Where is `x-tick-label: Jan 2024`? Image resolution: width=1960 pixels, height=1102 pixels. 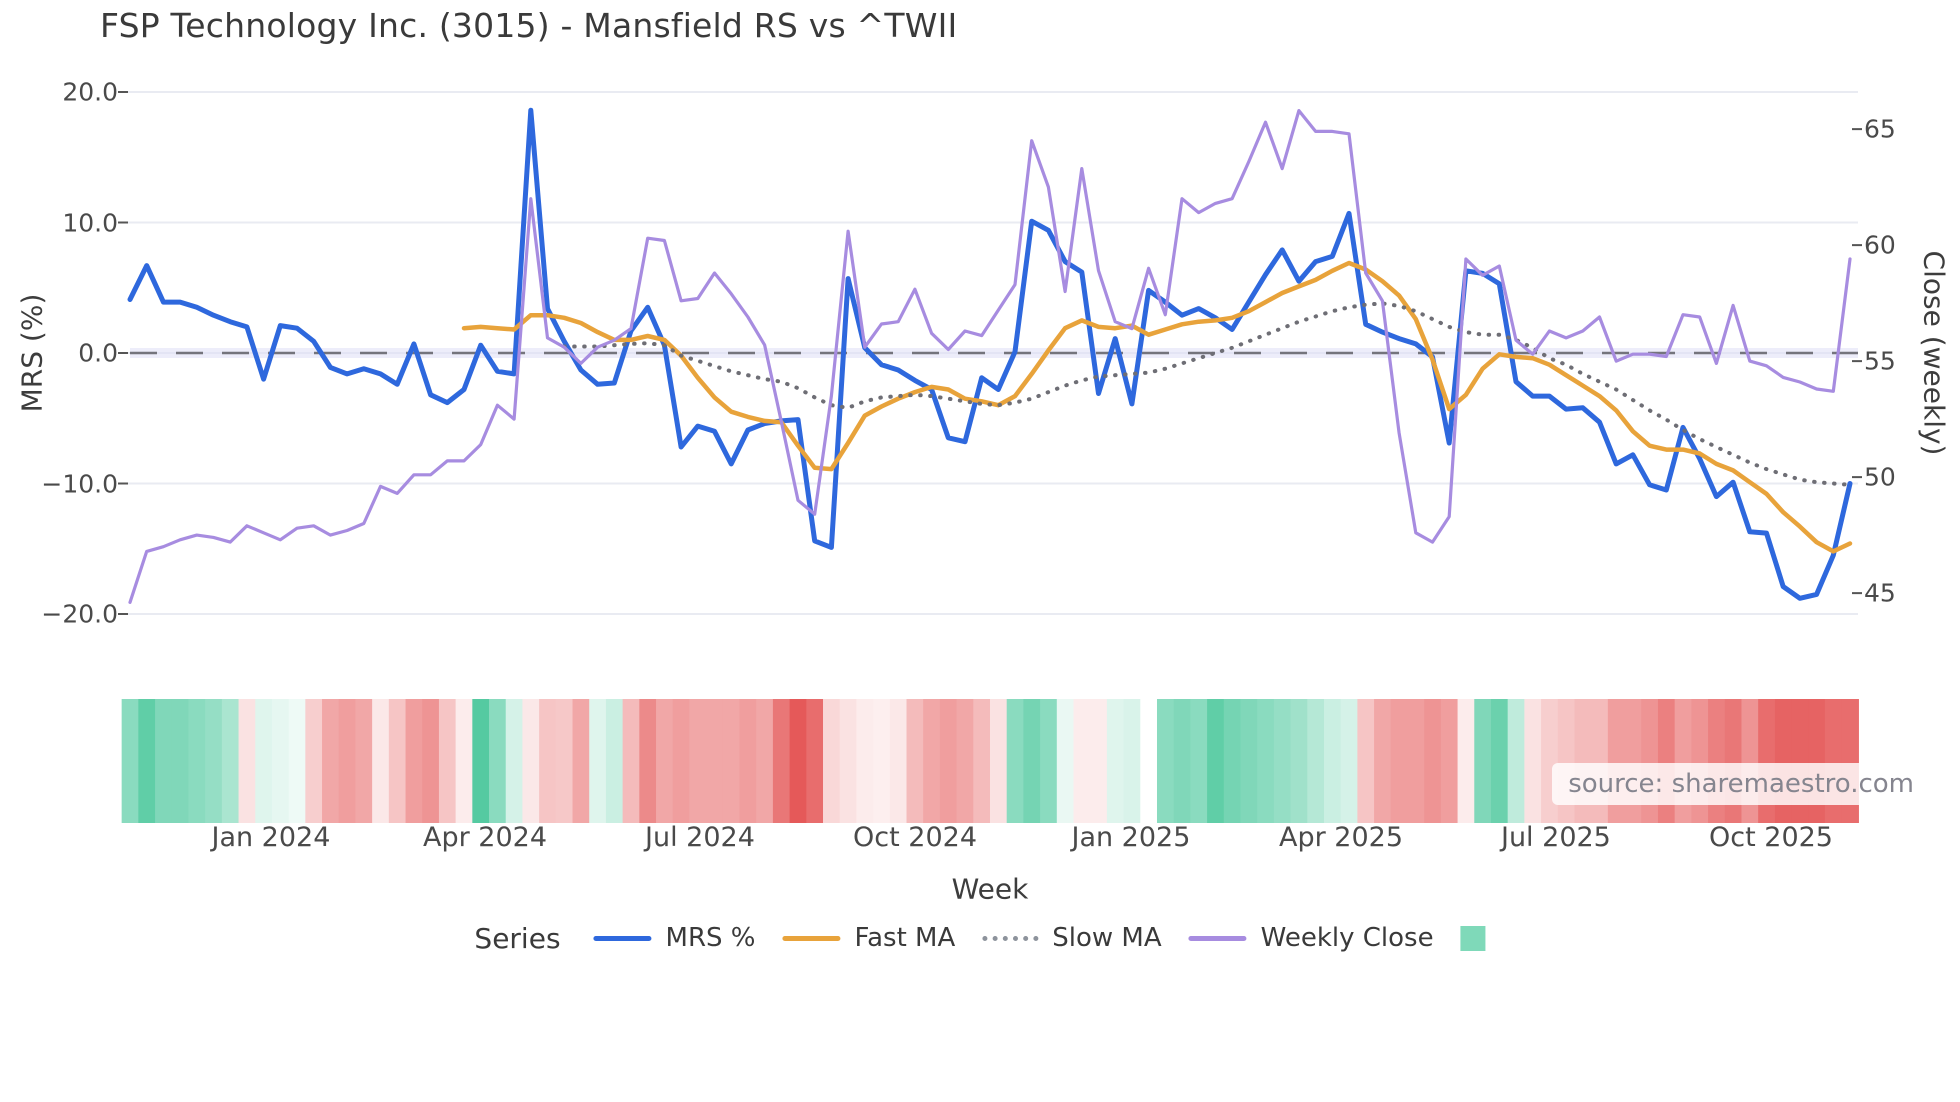 x-tick-label: Jan 2024 is located at coordinates (271, 837).